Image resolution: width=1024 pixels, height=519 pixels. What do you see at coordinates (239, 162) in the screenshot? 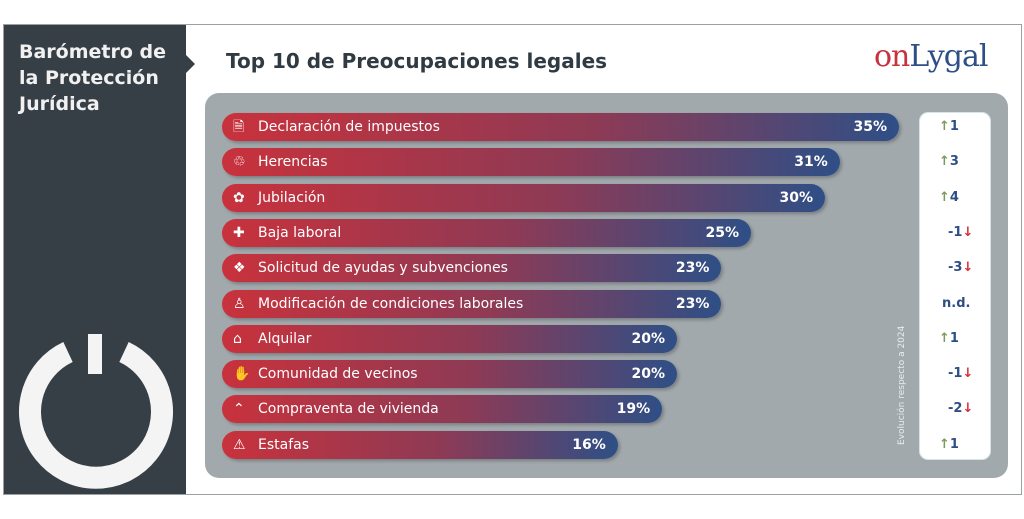
I see `inheritance-icon: ♲` at bounding box center [239, 162].